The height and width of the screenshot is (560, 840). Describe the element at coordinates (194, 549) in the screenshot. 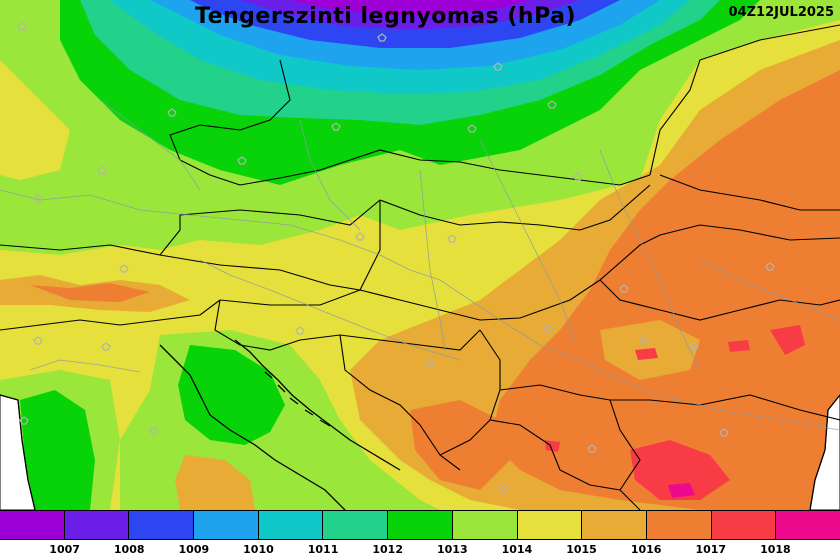

I see `legend-tick-label: 1009` at that location.